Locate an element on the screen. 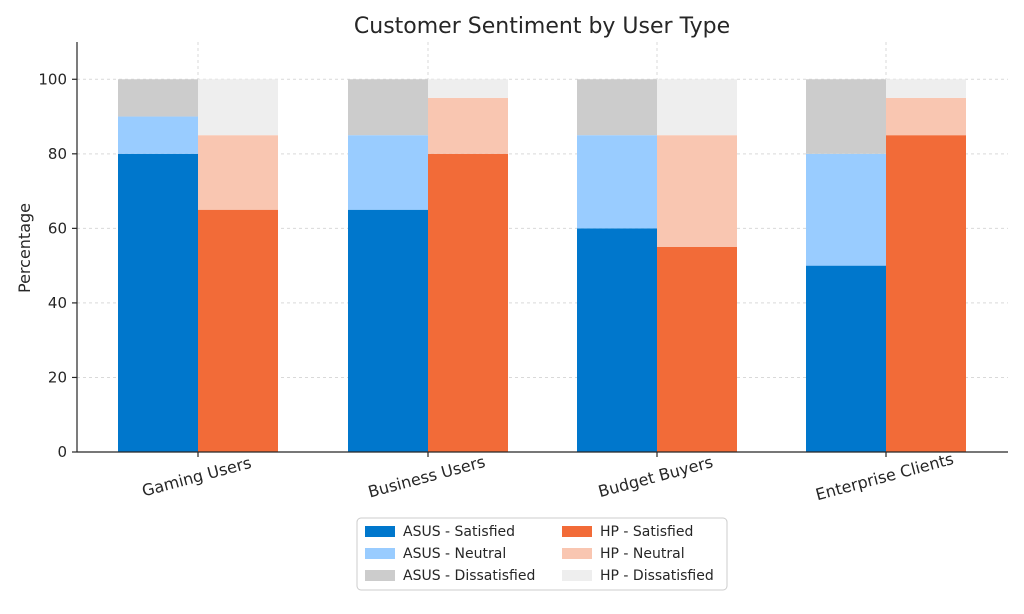 This screenshot has width=1024, height=614. x-tick-label: Budget Buyers is located at coordinates (655, 476).